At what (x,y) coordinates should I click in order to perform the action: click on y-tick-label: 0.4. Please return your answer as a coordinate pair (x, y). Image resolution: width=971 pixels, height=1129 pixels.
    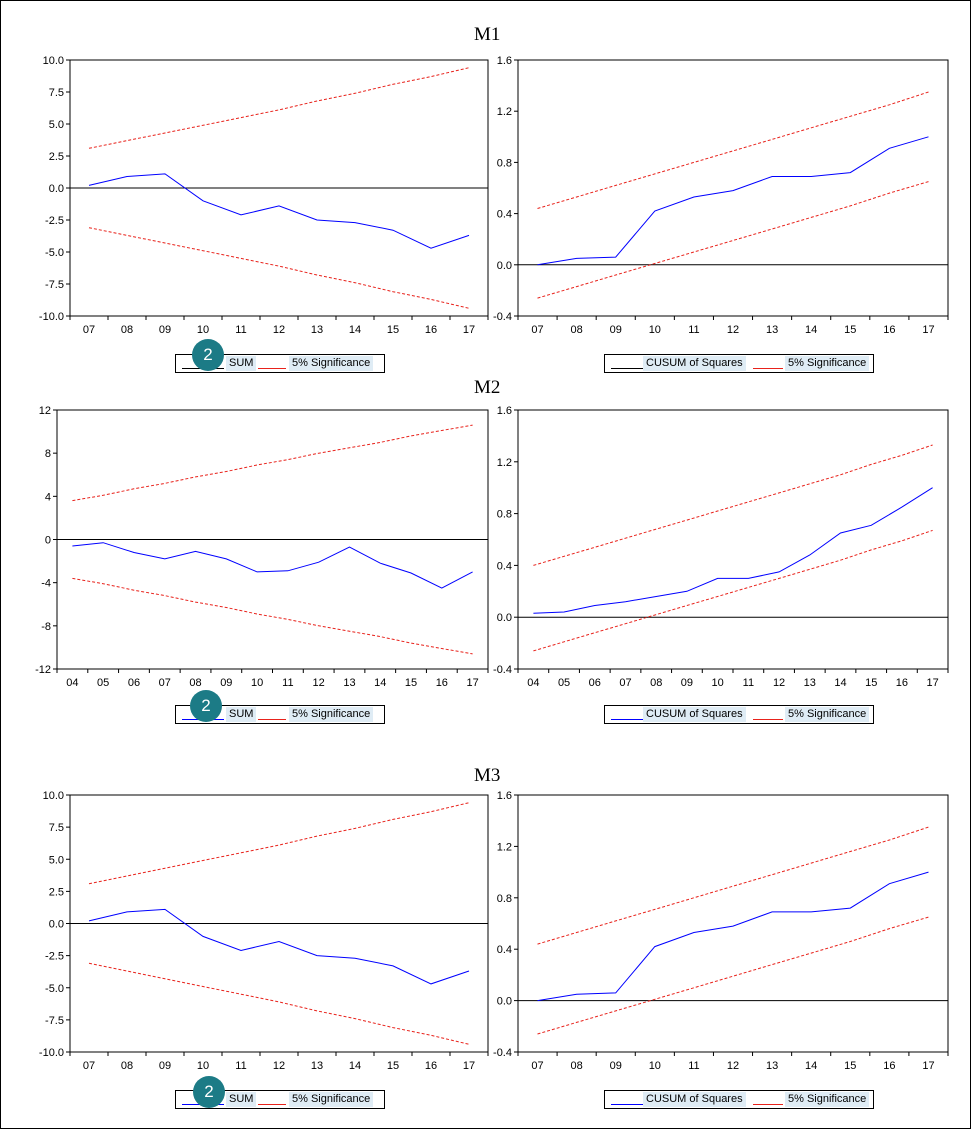
    Looking at the image, I should click on (504, 215).